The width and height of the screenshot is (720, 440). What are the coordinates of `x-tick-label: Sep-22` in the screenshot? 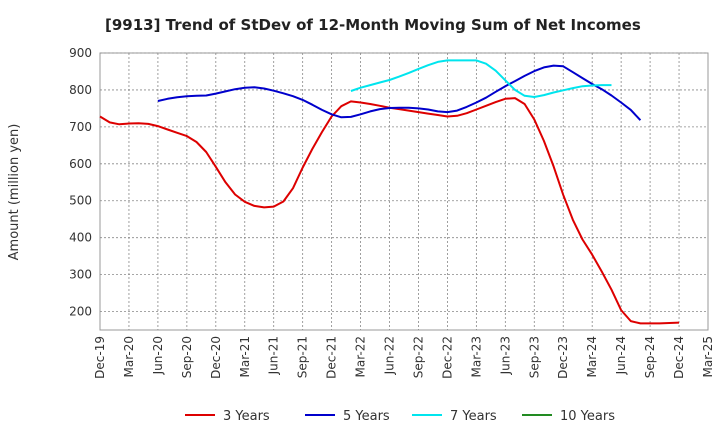 It's located at (418, 357).